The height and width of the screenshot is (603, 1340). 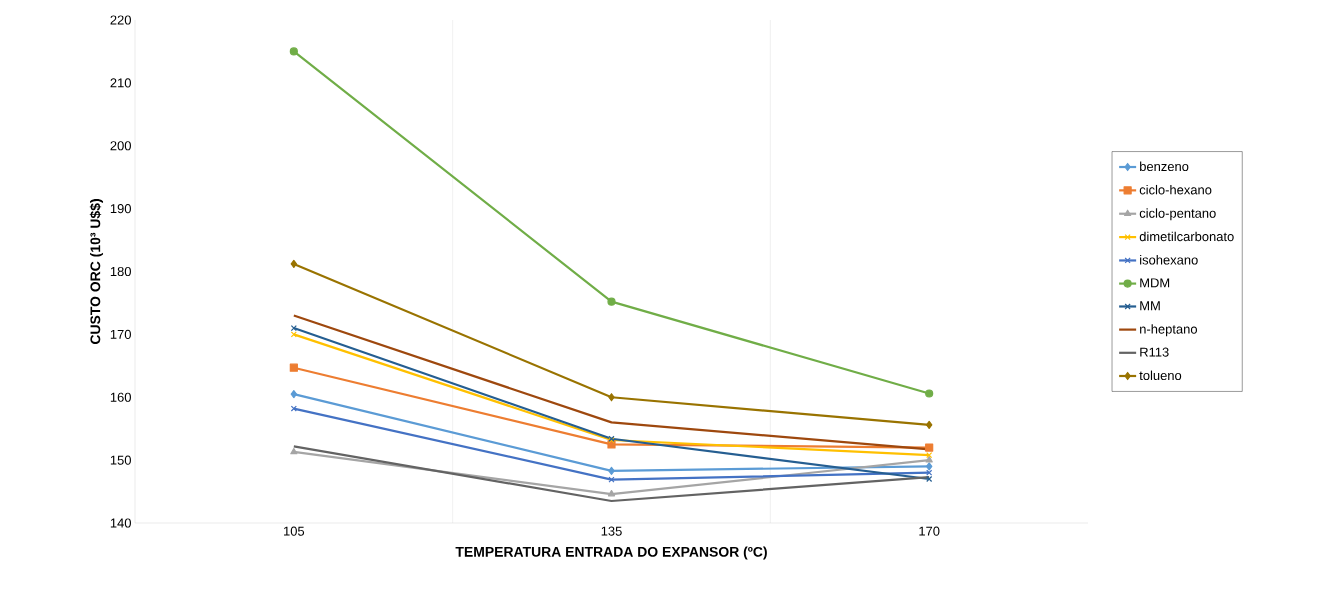 What do you see at coordinates (1175, 189) in the screenshot?
I see `legend-label: ciclo-hexano` at bounding box center [1175, 189].